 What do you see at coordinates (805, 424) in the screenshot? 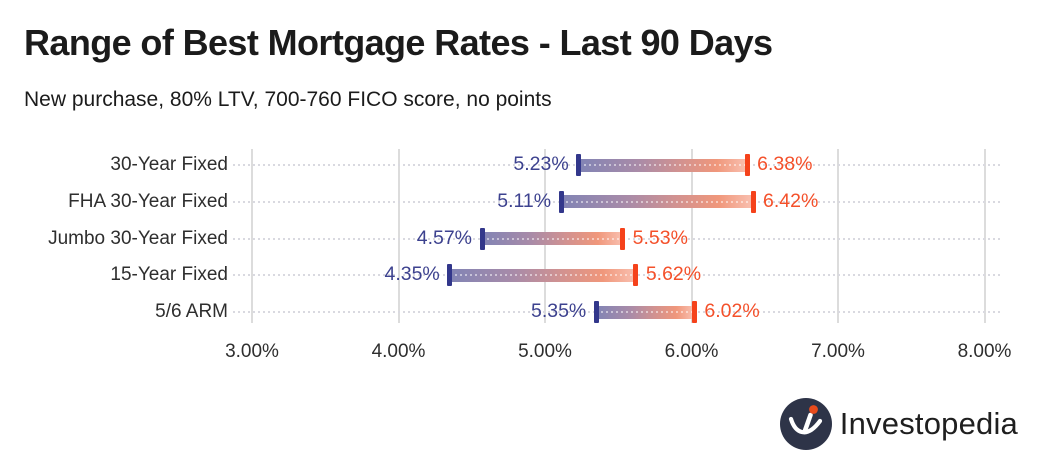
I see `investopedia-i-icon` at bounding box center [805, 424].